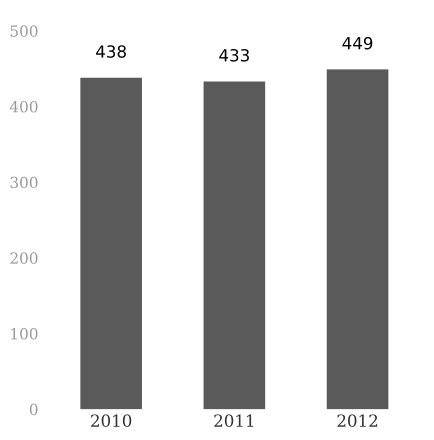  What do you see at coordinates (111, 420) in the screenshot?
I see `x-tick-label: 2010` at bounding box center [111, 420].